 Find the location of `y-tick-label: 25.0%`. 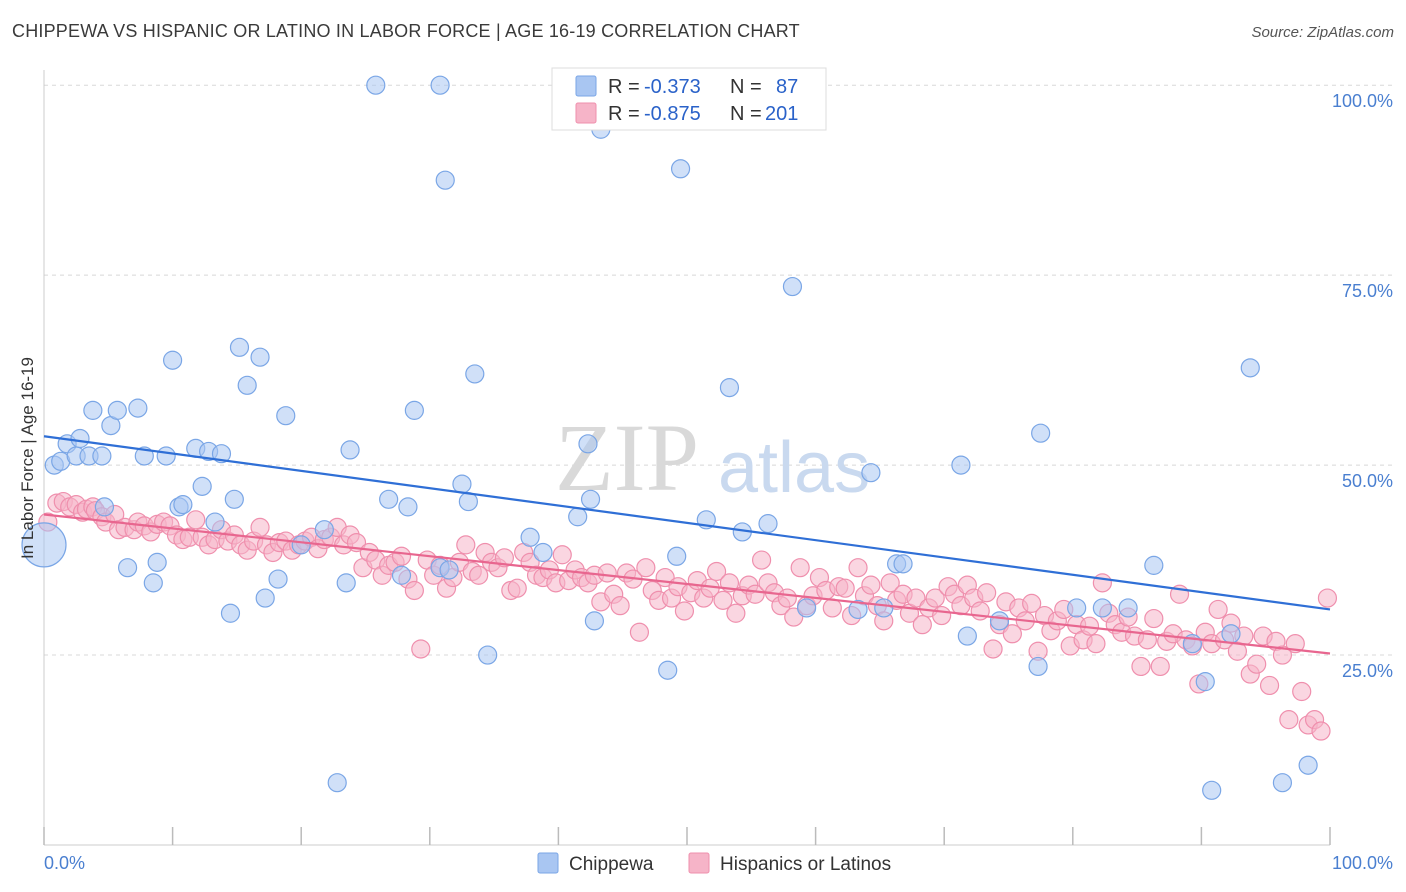

y-tick-label: 25.0% is located at coordinates (1367, 671).